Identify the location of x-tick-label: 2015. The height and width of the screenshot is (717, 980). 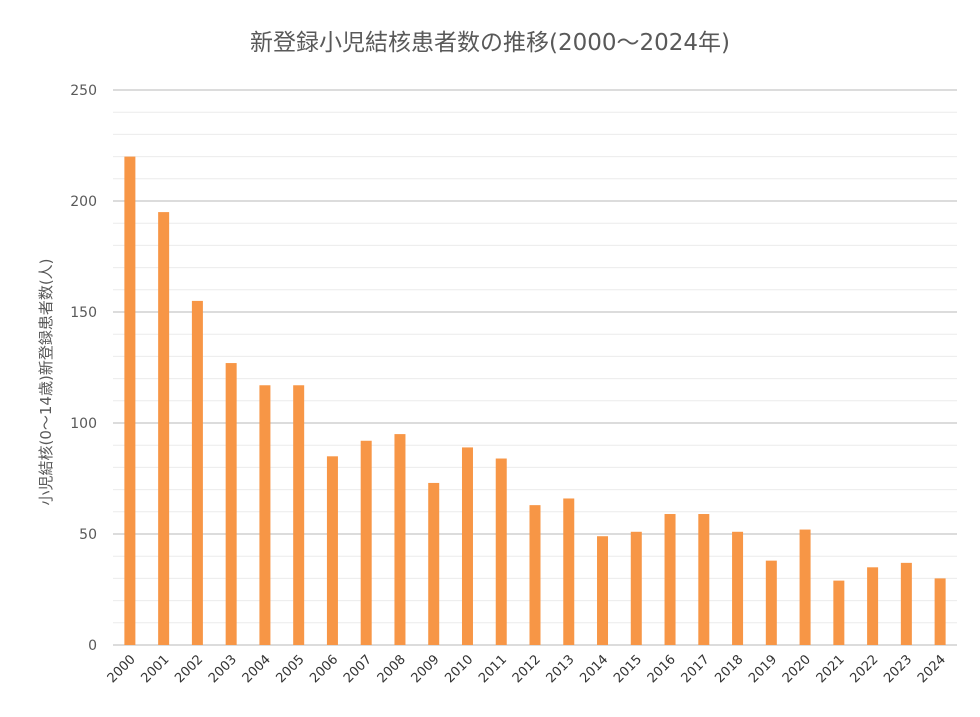
(628, 669).